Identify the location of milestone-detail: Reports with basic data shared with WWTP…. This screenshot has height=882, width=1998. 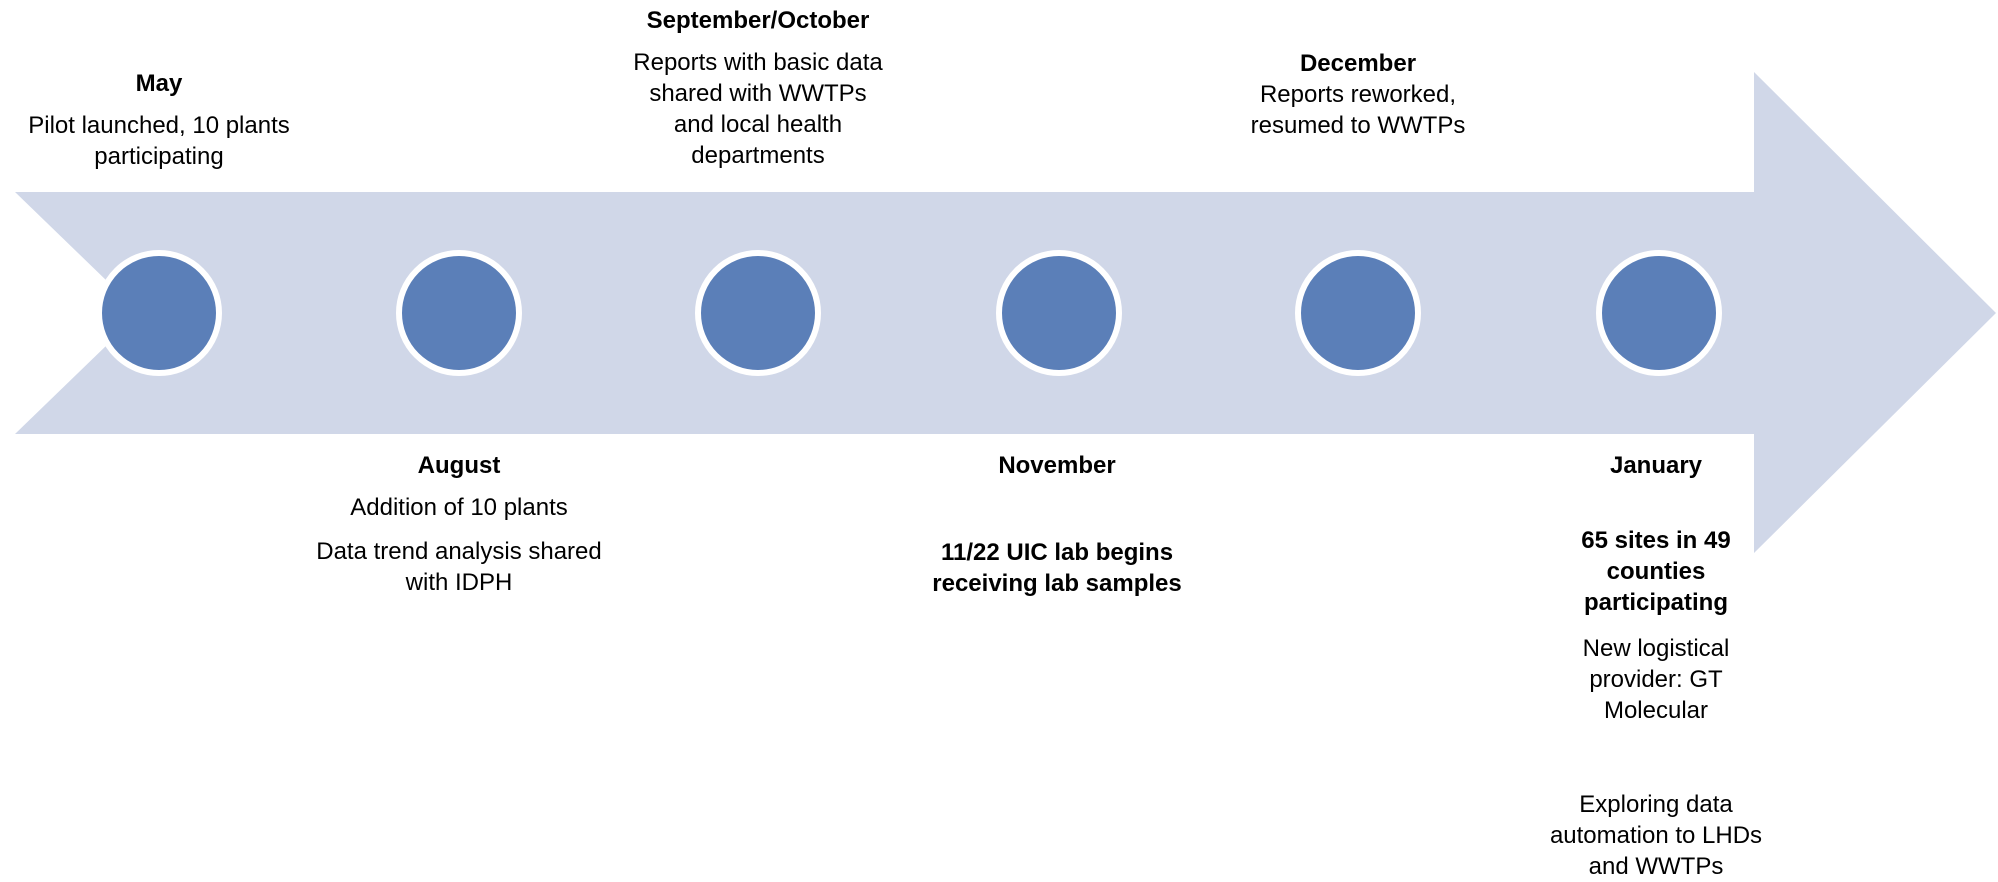
(758, 109).